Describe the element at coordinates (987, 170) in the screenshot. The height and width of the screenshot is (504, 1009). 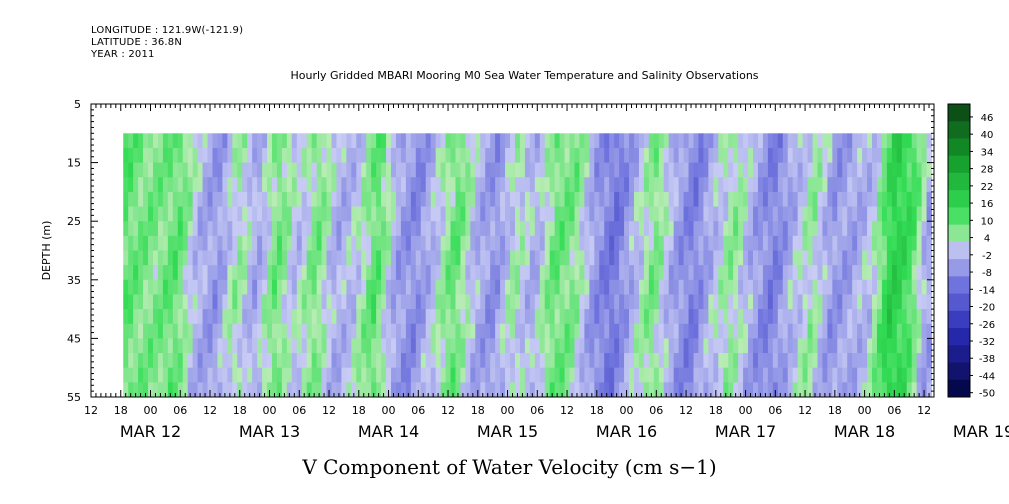
I see `colorbar-tick-label: 28` at that location.